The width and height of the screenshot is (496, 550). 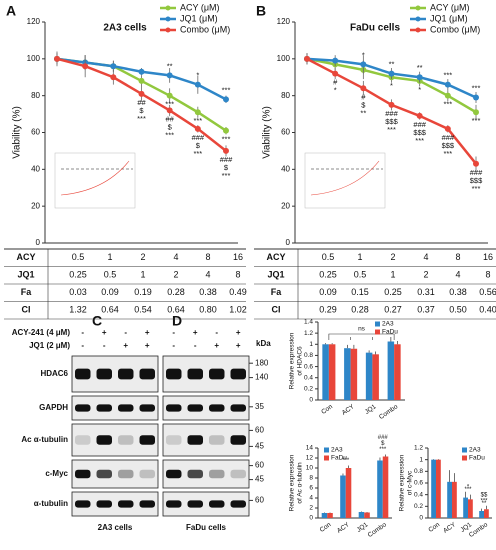 What do you see at coordinates (78, 310) in the screenshot?
I see `cell: 1.32` at bounding box center [78, 310].